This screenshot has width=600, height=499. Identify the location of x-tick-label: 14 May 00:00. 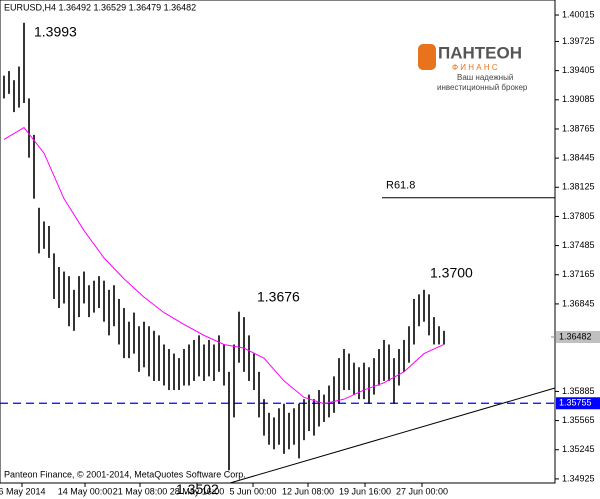
(85, 491).